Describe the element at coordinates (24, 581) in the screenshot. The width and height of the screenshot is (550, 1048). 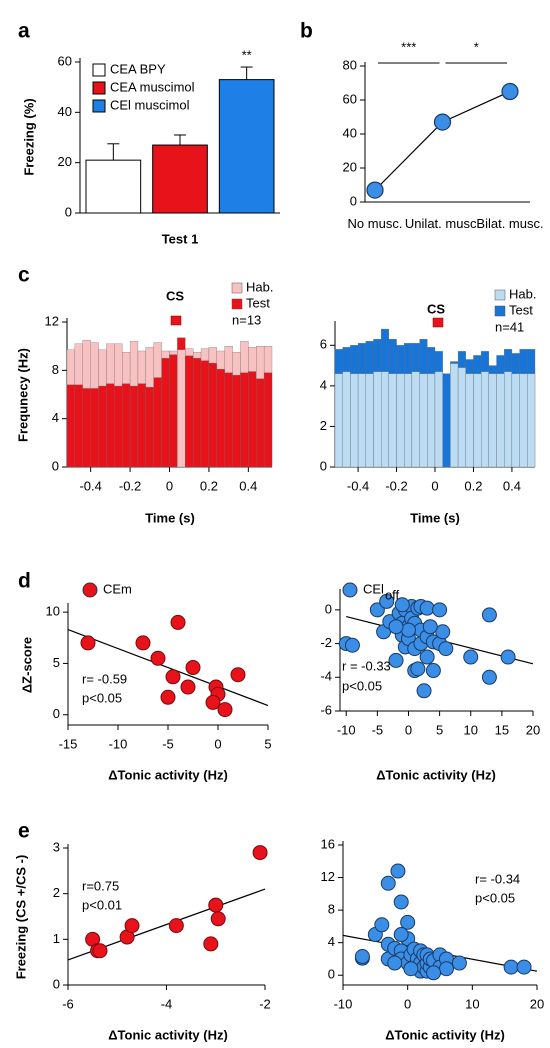
I see `panel-letter: d` at that location.